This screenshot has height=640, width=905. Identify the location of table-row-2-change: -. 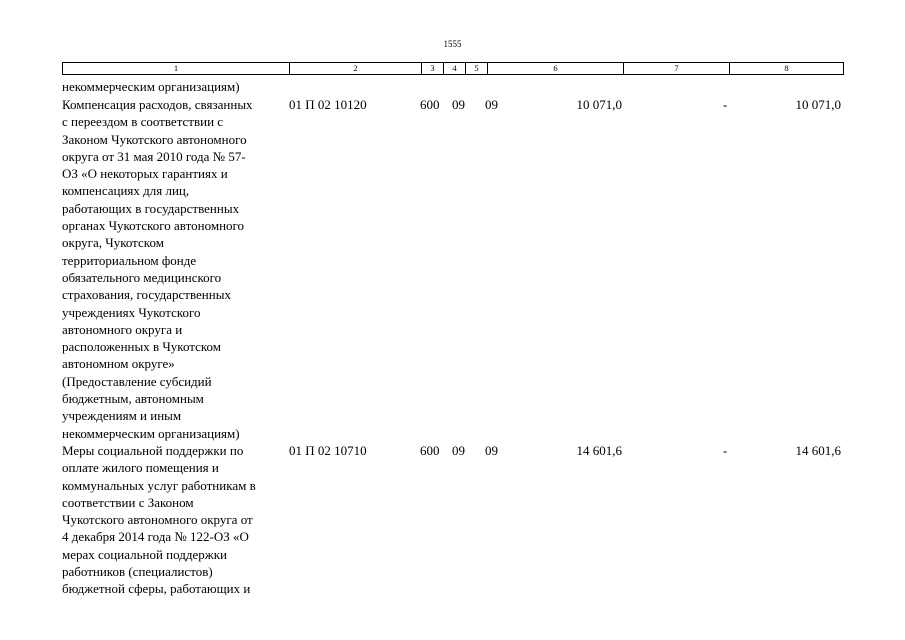
(725, 450).